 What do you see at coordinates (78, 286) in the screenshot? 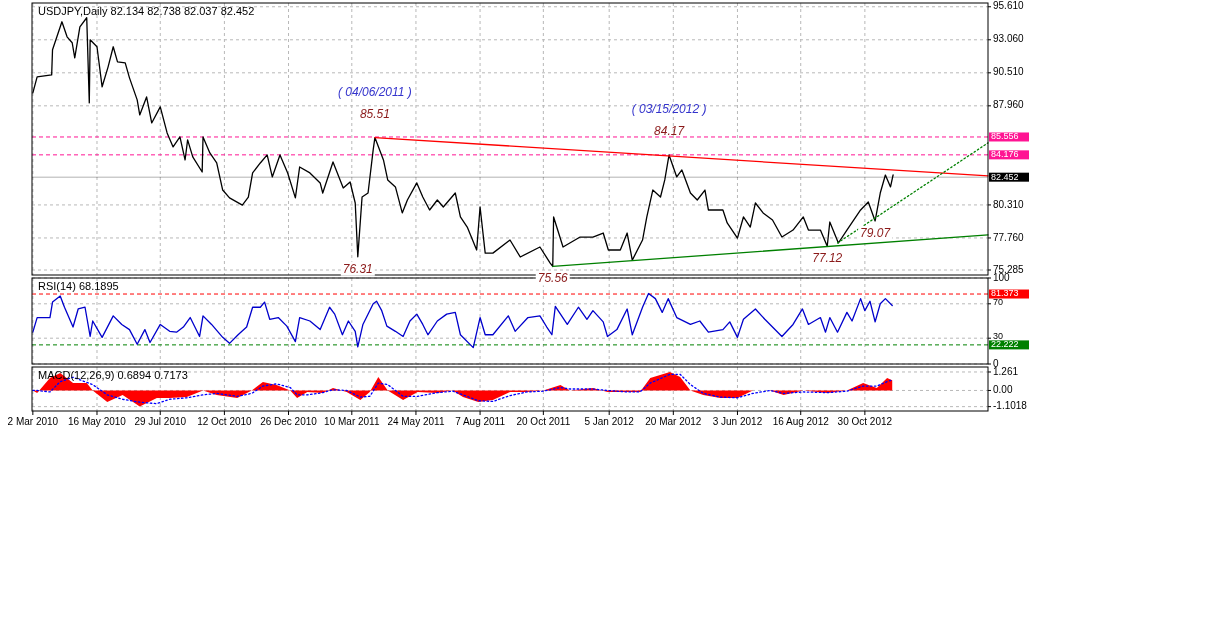
I see `chart-title: RSI(14) 68.1895` at bounding box center [78, 286].